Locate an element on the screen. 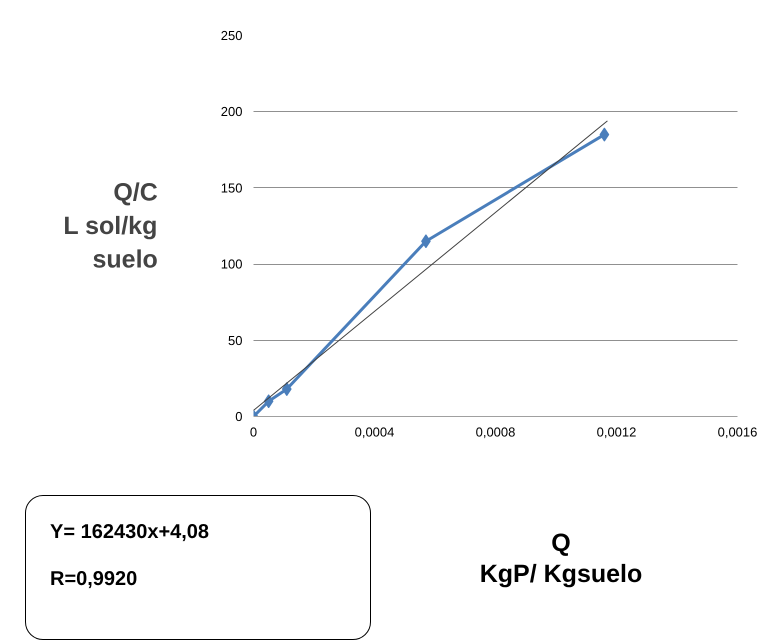 The image size is (768, 640). y-tick-label: 200 is located at coordinates (231, 112).